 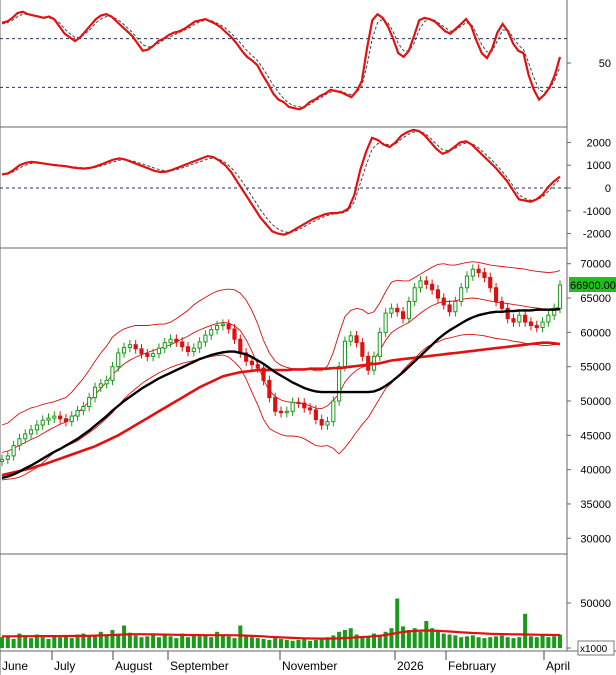 What do you see at coordinates (592, 284) in the screenshot?
I see `last-price-badge: 66900.00` at bounding box center [592, 284].